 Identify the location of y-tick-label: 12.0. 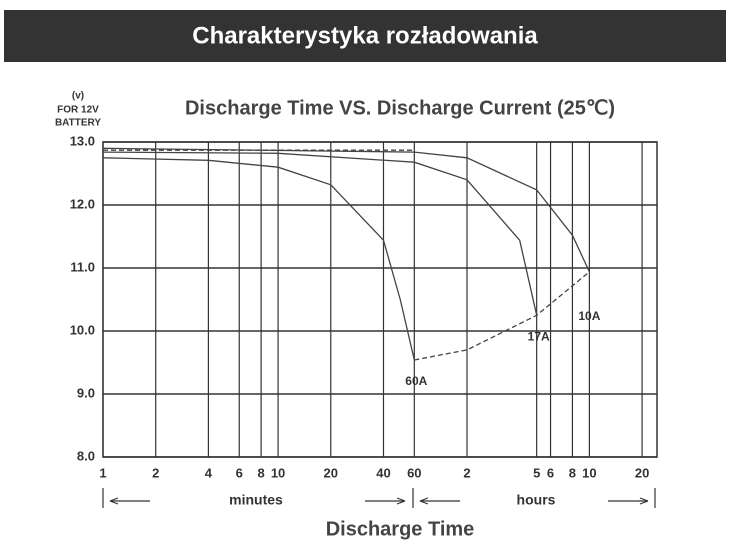
(82, 203).